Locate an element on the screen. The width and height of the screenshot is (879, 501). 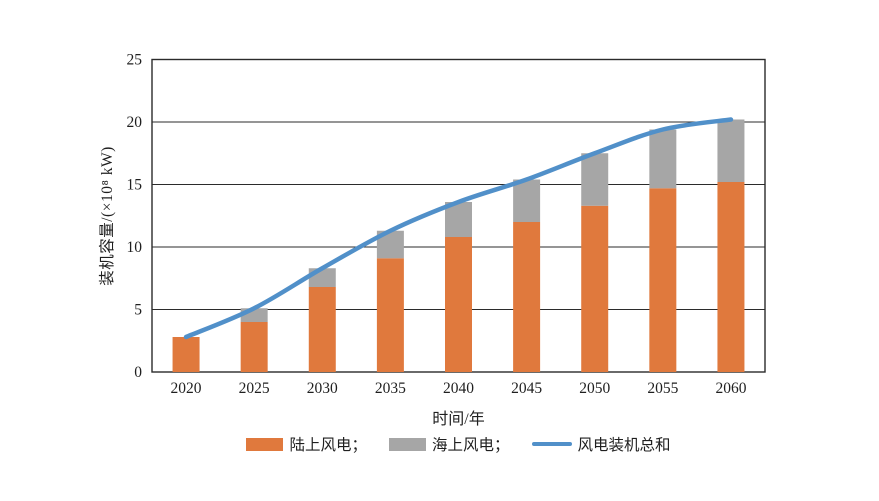
onshore-swatch-icon is located at coordinates (265, 444).